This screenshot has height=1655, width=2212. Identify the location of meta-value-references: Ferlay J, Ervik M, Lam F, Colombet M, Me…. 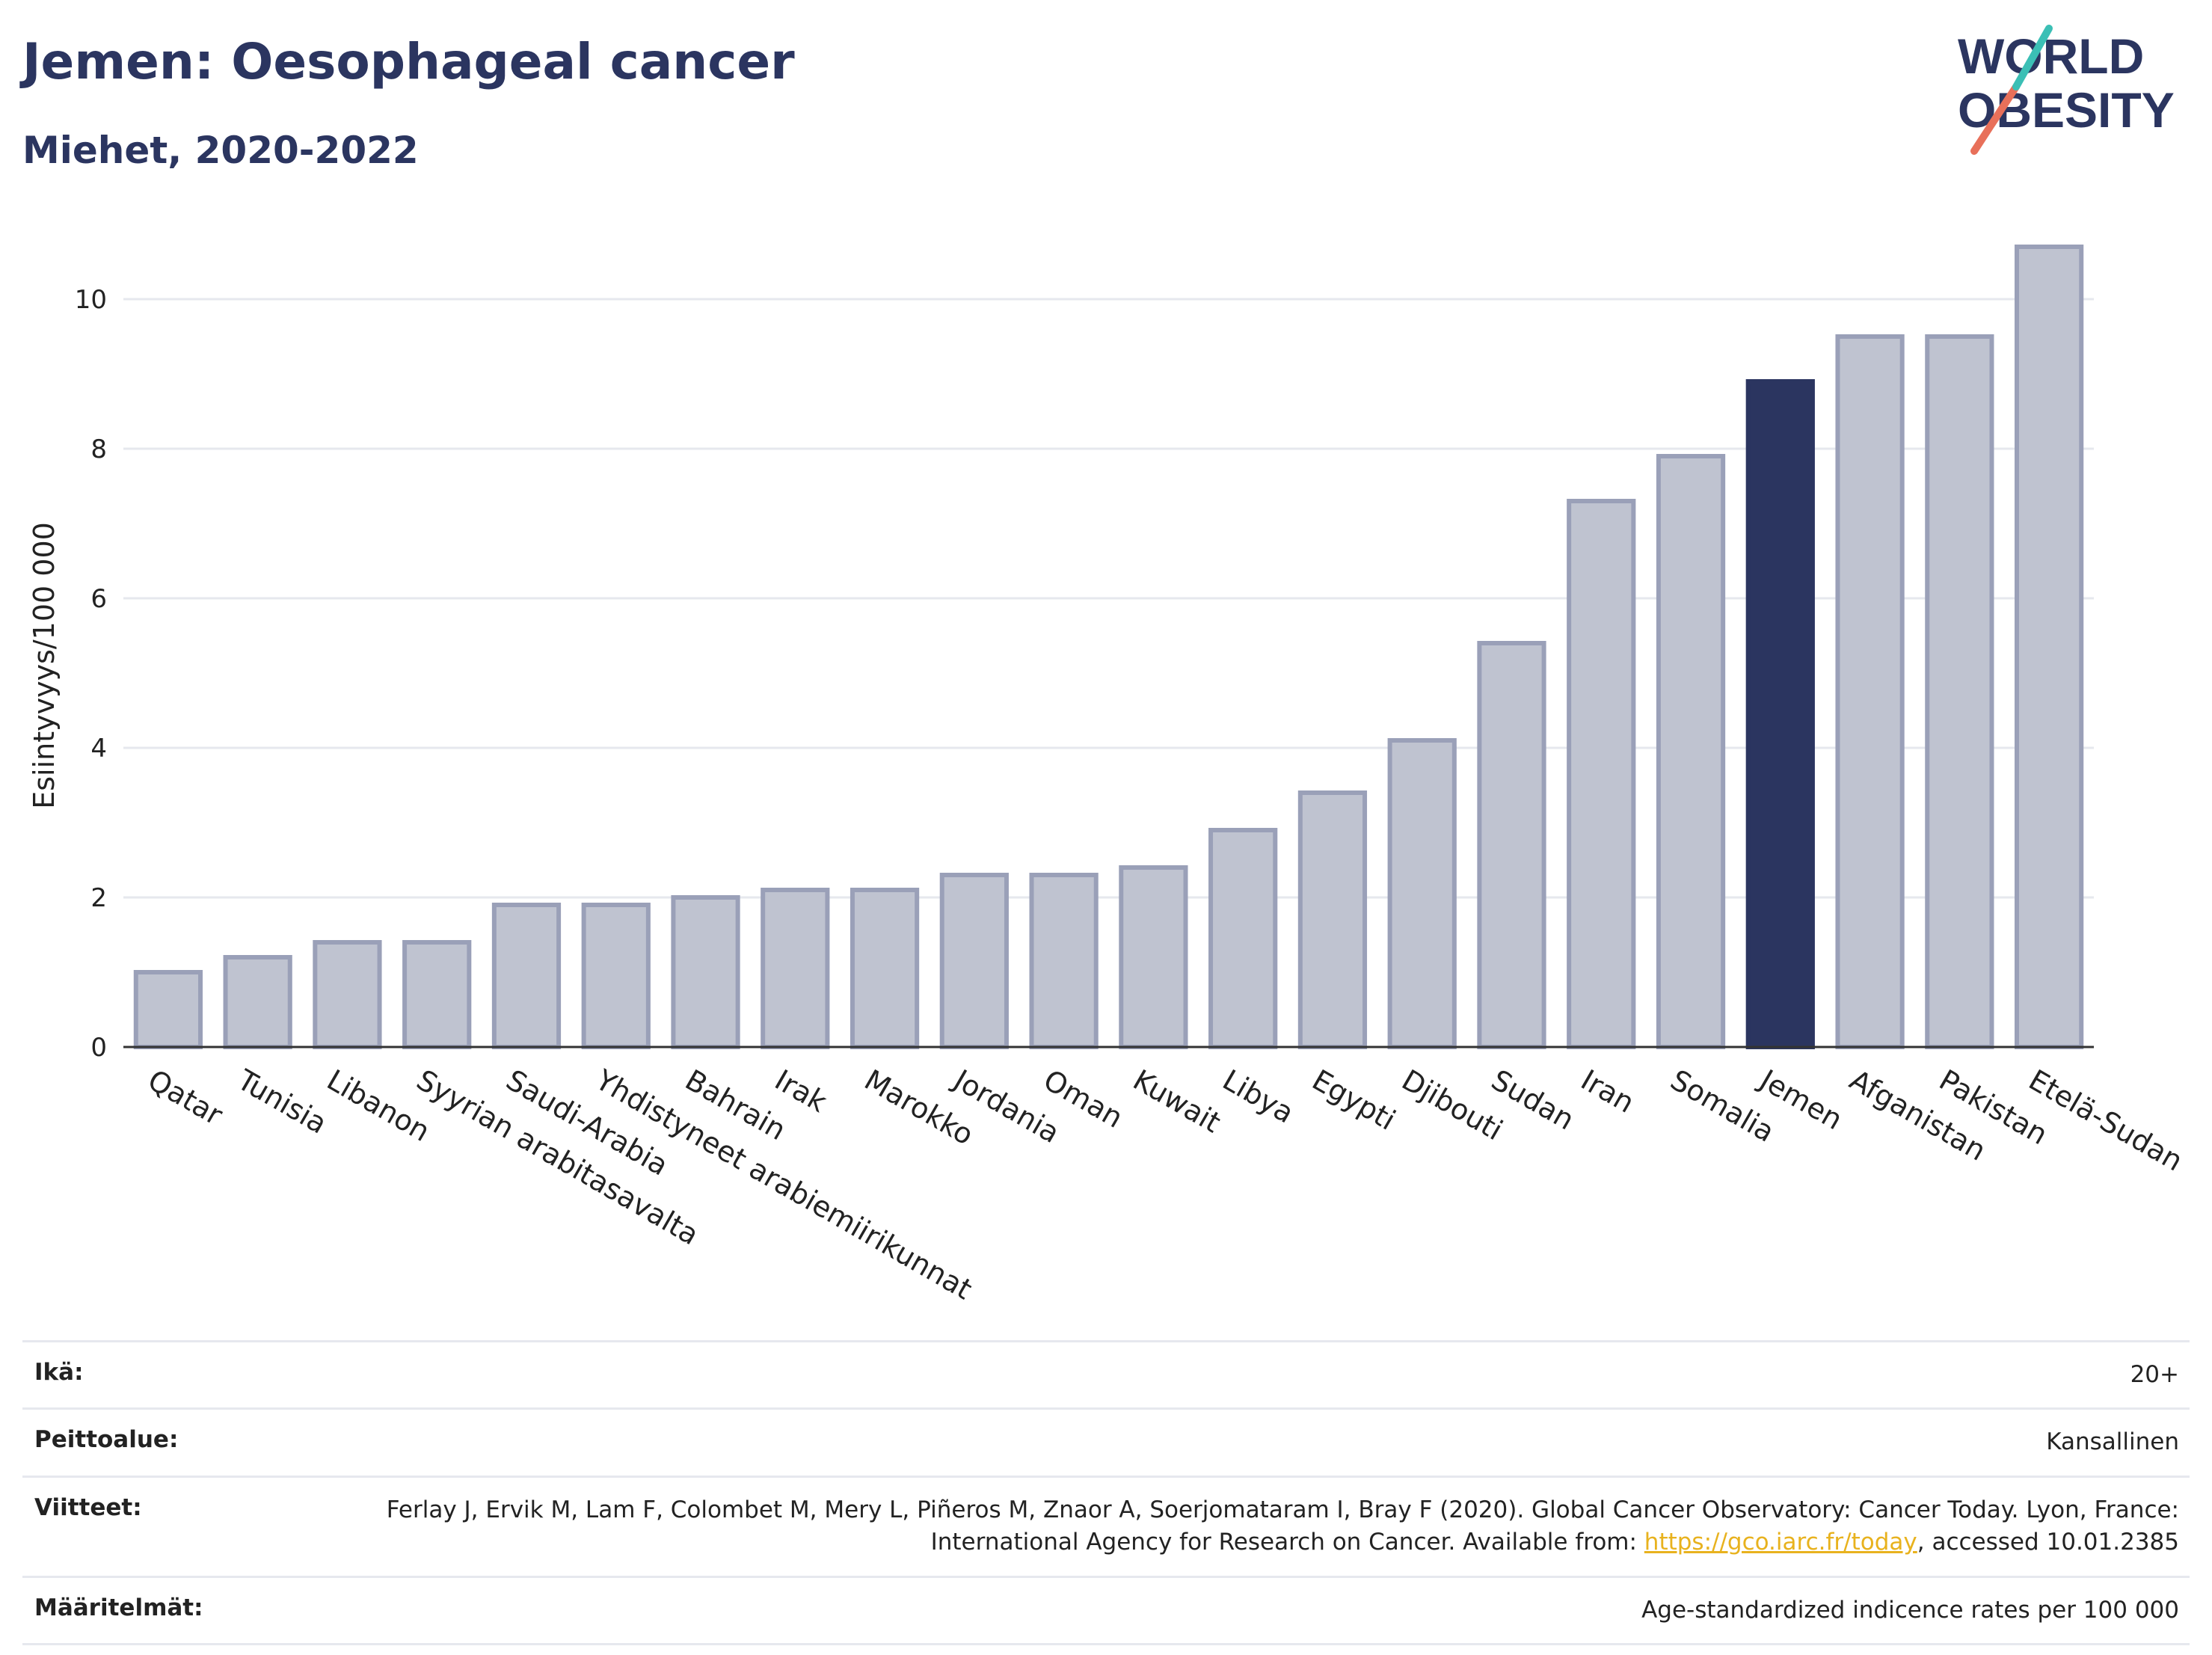
(1287, 1526).